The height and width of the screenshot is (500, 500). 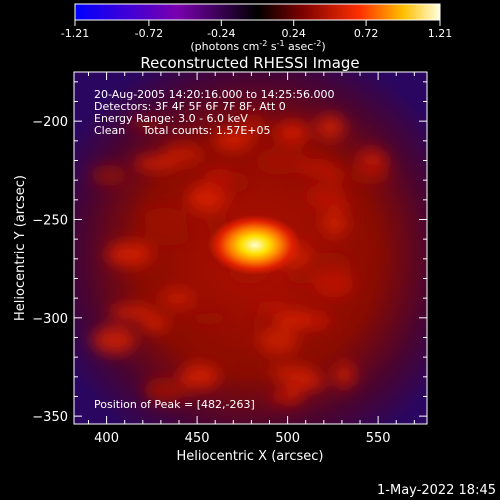 What do you see at coordinates (50, 122) in the screenshot?
I see `y-tick-label: −200` at bounding box center [50, 122].